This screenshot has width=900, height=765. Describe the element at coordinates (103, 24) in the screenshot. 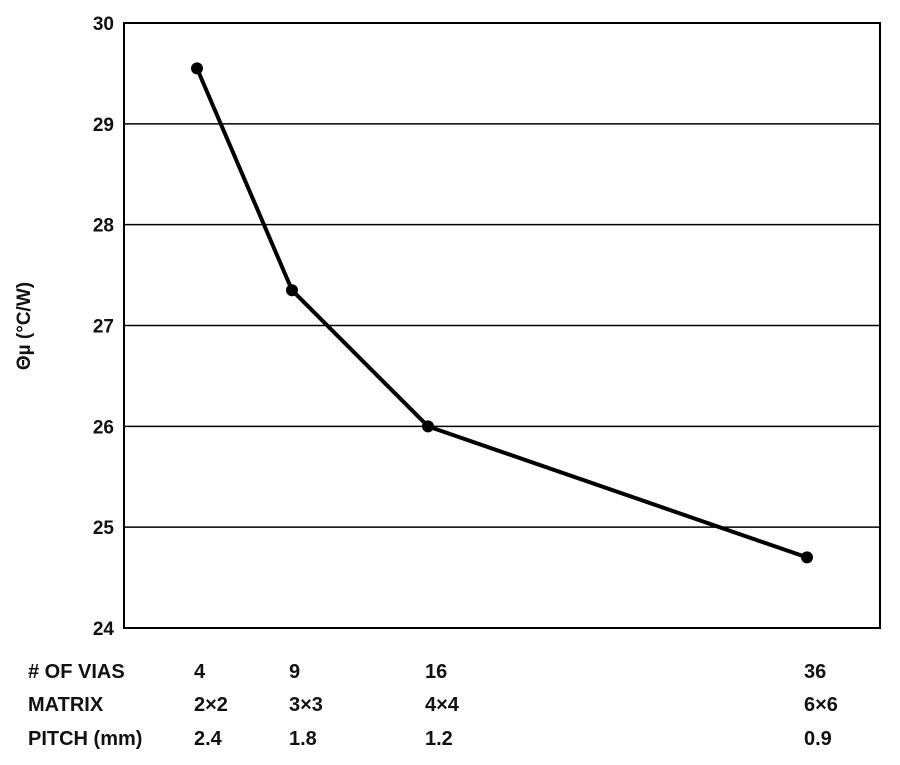

I see `y-tick-label: 30` at that location.